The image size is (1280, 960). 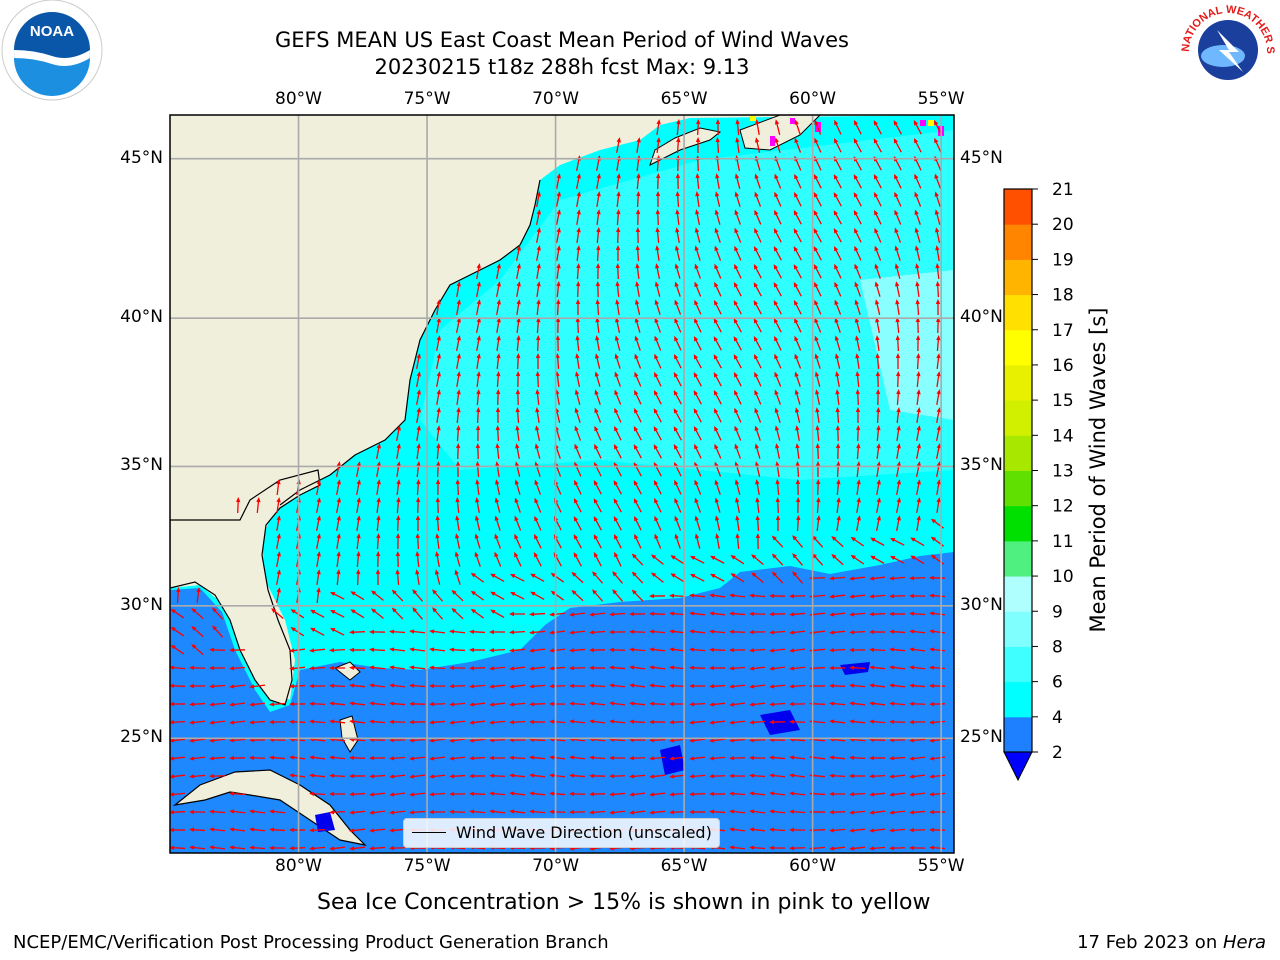 What do you see at coordinates (1063, 331) in the screenshot?
I see `colorbar-tick-label-12: 17` at bounding box center [1063, 331].